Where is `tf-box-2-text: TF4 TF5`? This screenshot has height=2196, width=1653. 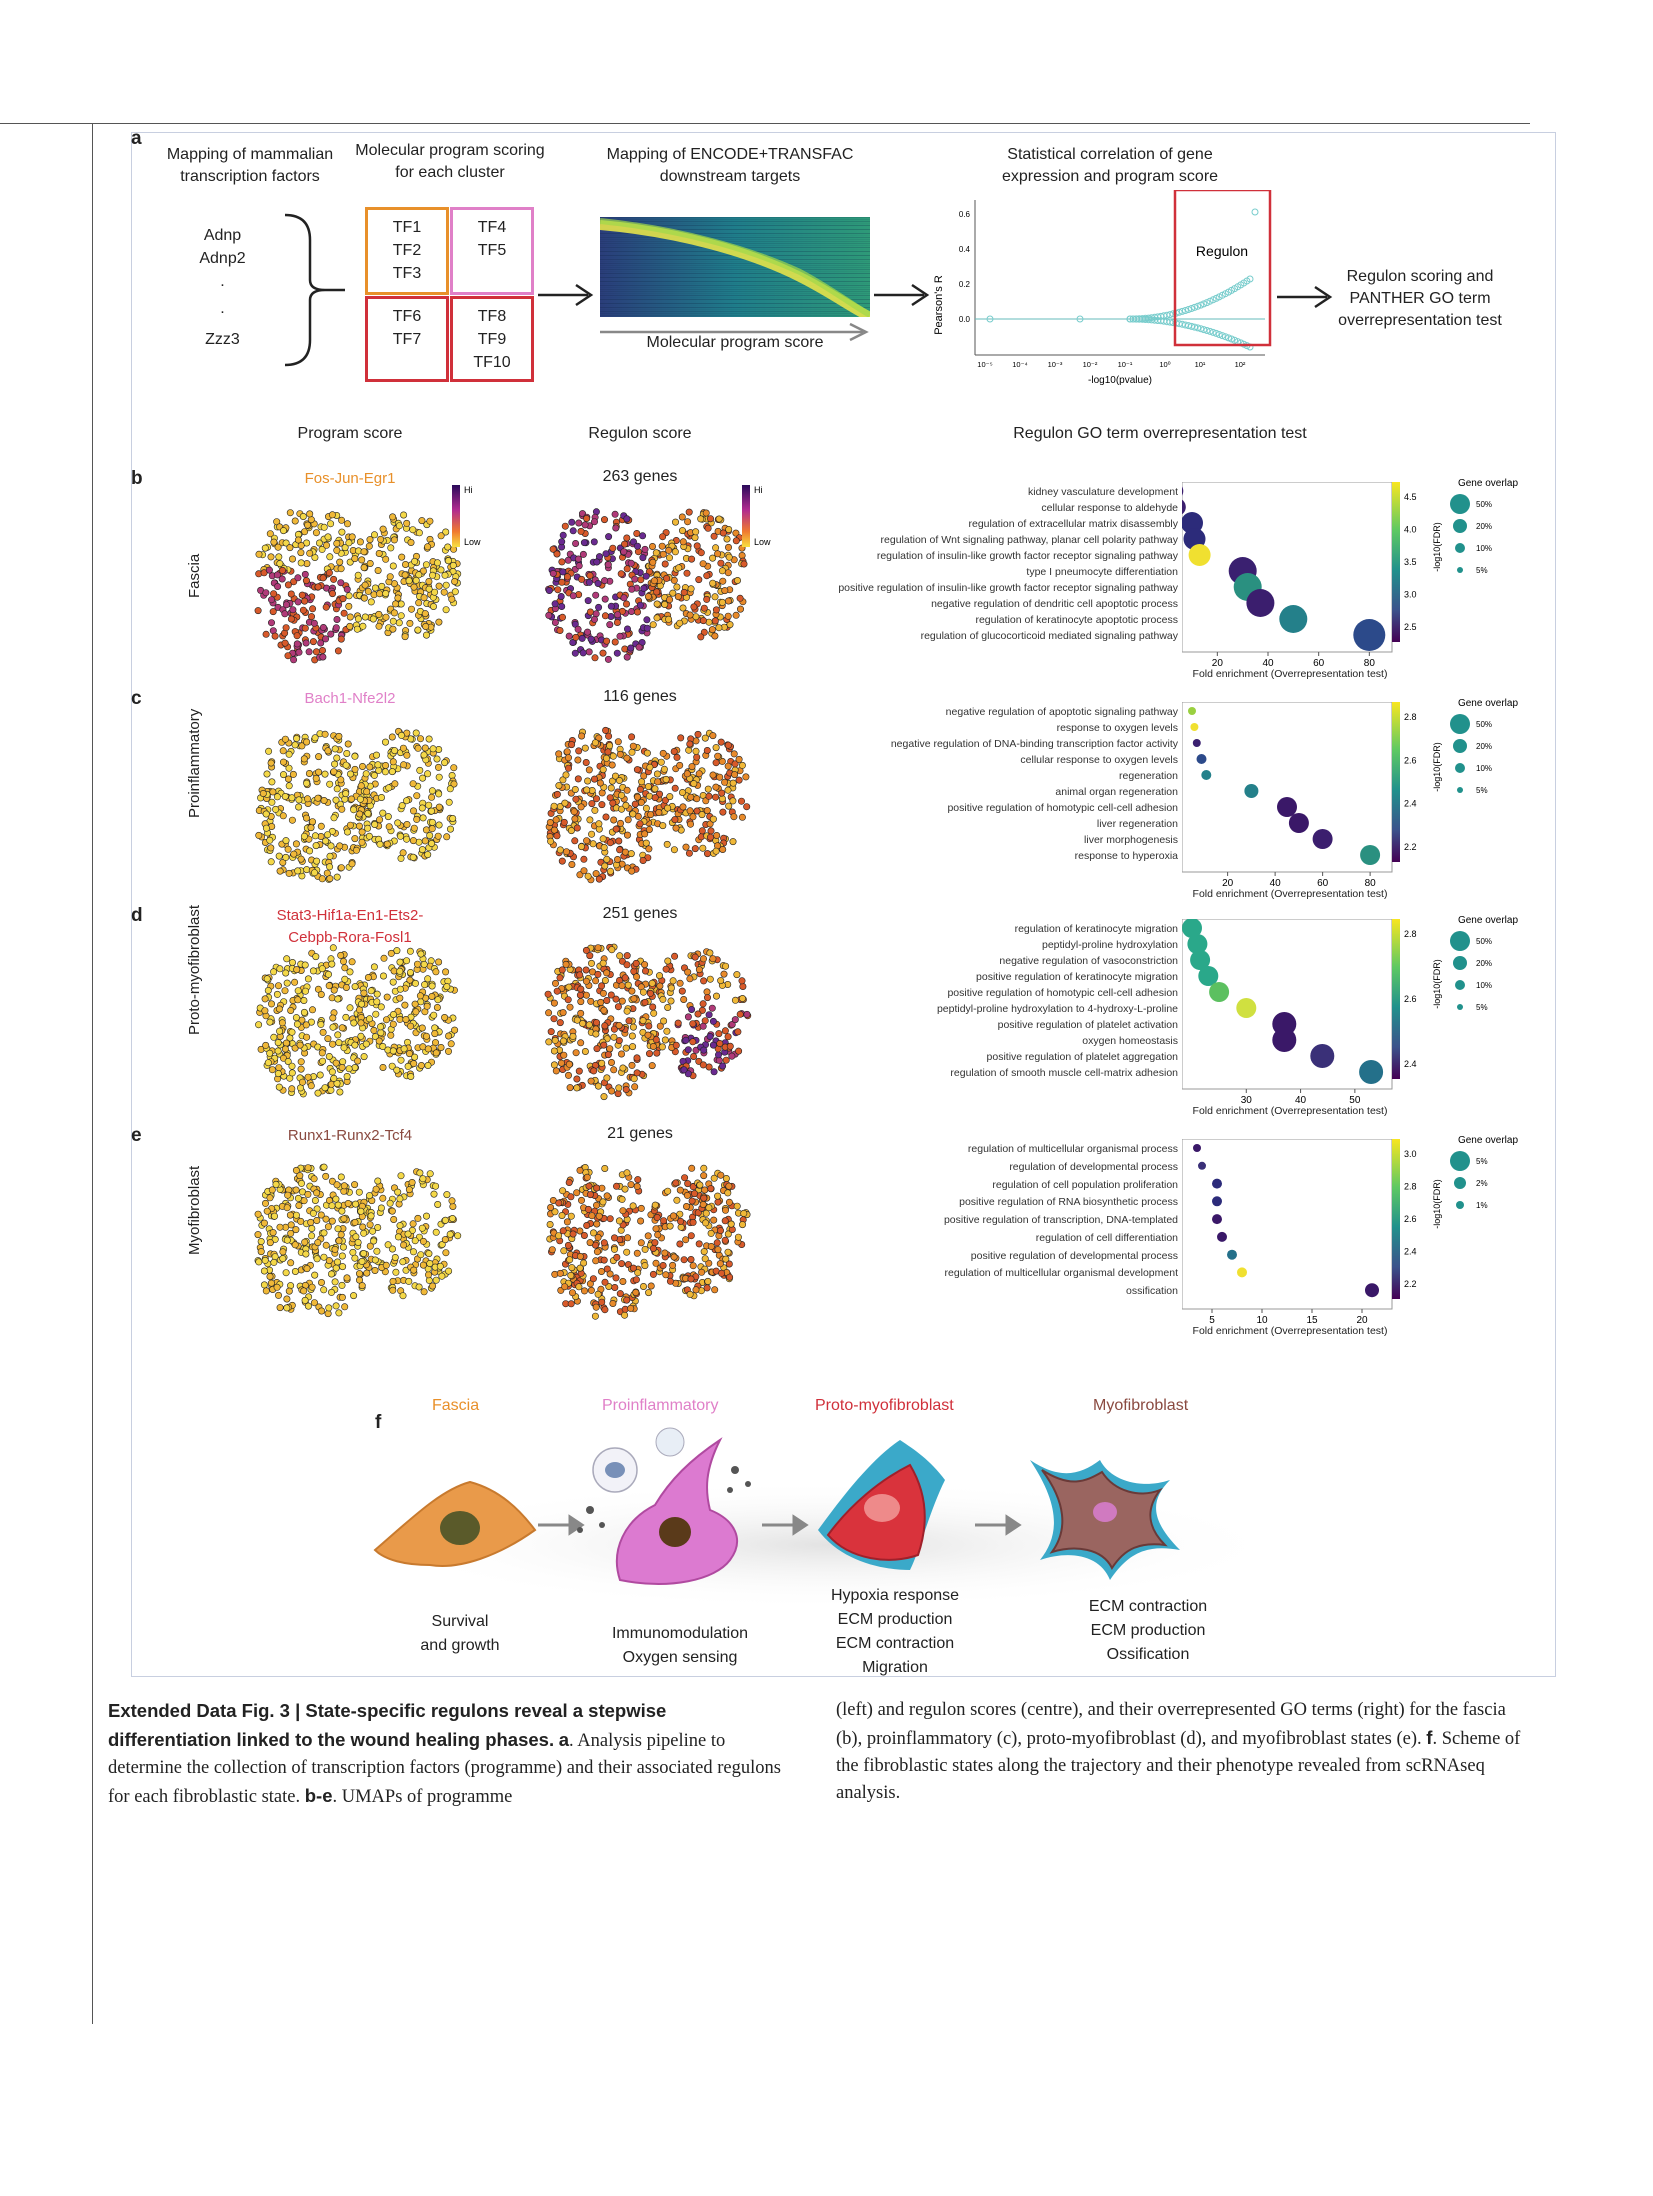
tf-box-2-text: TF4 TF5 is located at coordinates (492, 239).